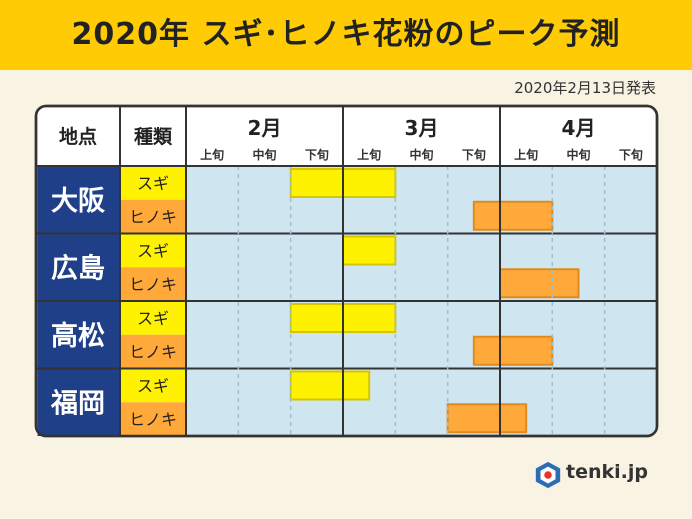  Describe the element at coordinates (78, 136) in the screenshot. I see `header-location: 地点` at that location.